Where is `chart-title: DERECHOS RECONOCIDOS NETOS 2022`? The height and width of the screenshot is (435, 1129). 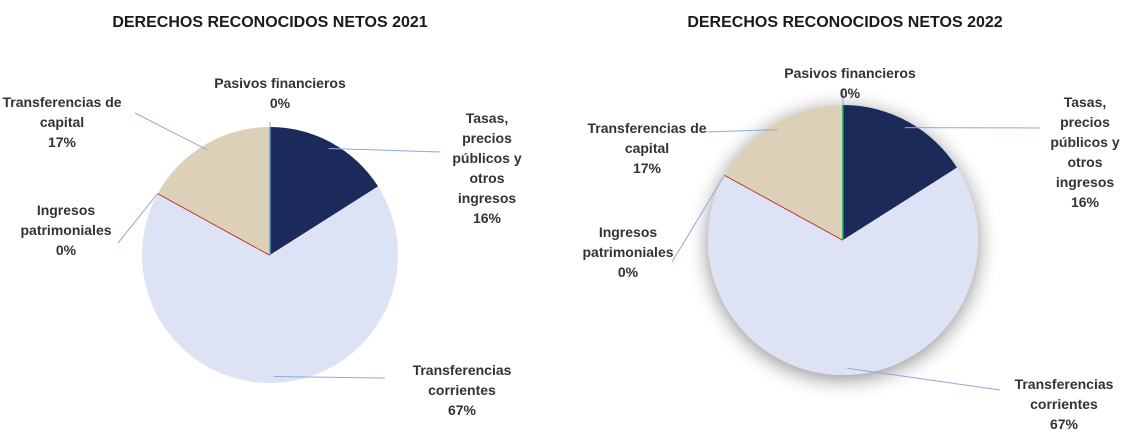 chart-title: DERECHOS RECONOCIDOS NETOS 2022 is located at coordinates (845, 22).